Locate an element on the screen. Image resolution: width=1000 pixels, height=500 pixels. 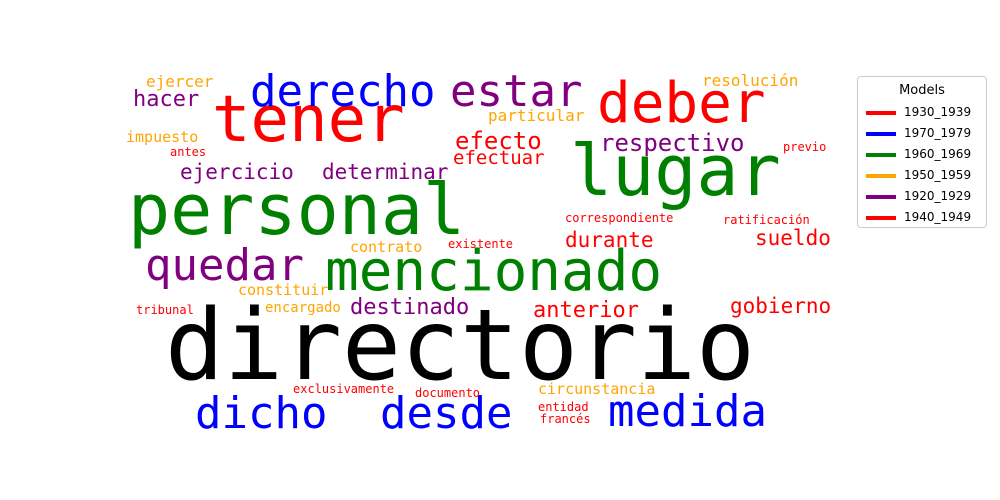
word-impuesto: impuesto is located at coordinates (162, 137).